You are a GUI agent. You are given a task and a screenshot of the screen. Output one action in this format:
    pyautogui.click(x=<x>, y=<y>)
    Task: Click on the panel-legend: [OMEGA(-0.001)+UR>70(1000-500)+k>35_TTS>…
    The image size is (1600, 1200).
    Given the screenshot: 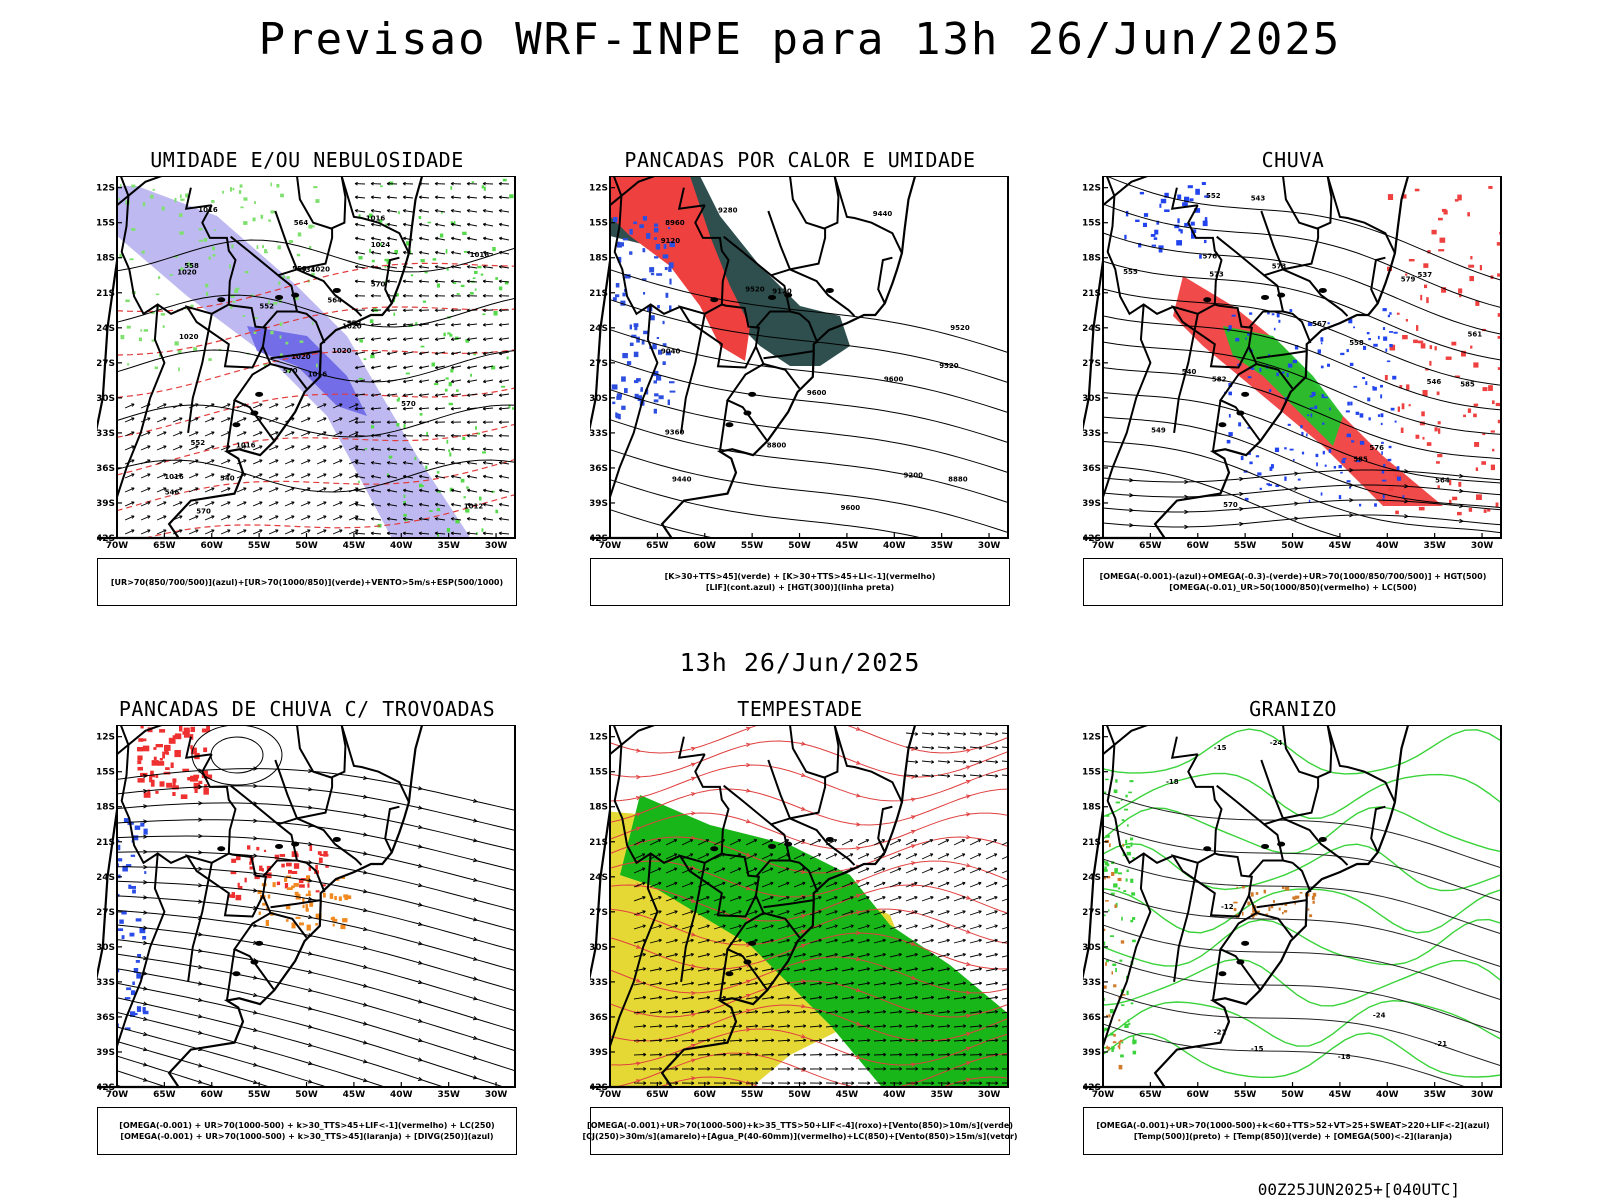 What is the action you would take?
    pyautogui.click(x=800, y=1131)
    